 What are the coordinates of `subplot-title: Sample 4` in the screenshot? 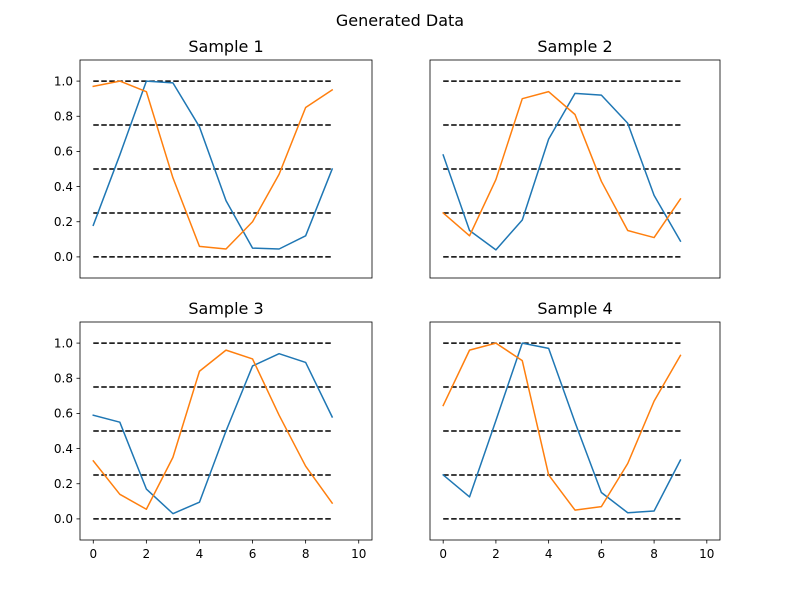 It's located at (574, 308).